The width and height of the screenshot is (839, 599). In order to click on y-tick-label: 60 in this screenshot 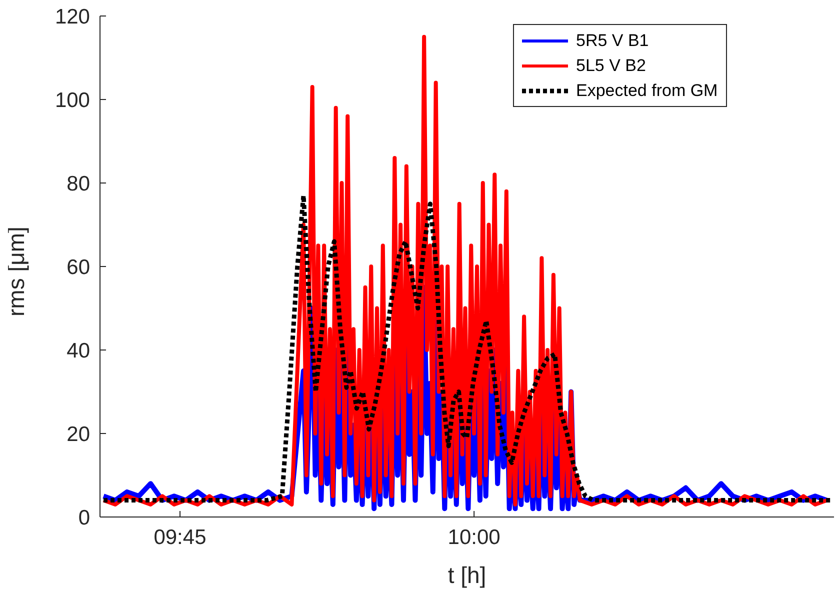, I will do `click(78, 267)`.